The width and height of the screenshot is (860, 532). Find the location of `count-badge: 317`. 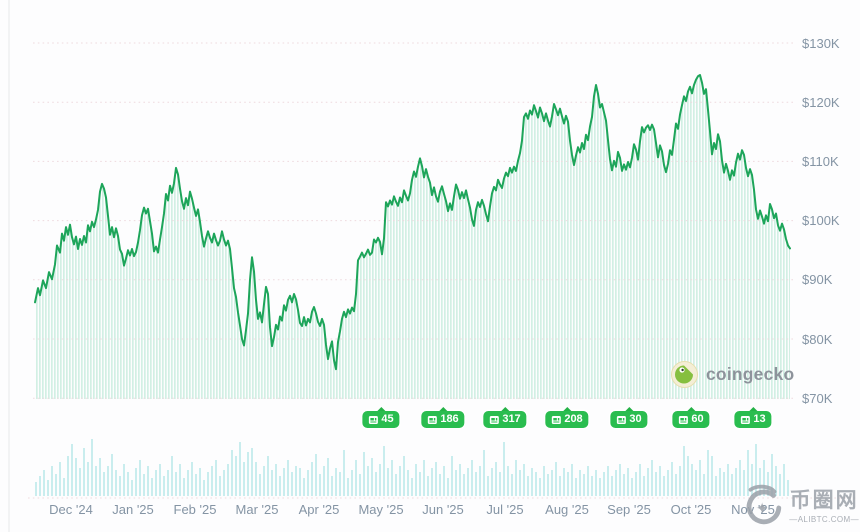

count-badge: 317 is located at coordinates (505, 419).